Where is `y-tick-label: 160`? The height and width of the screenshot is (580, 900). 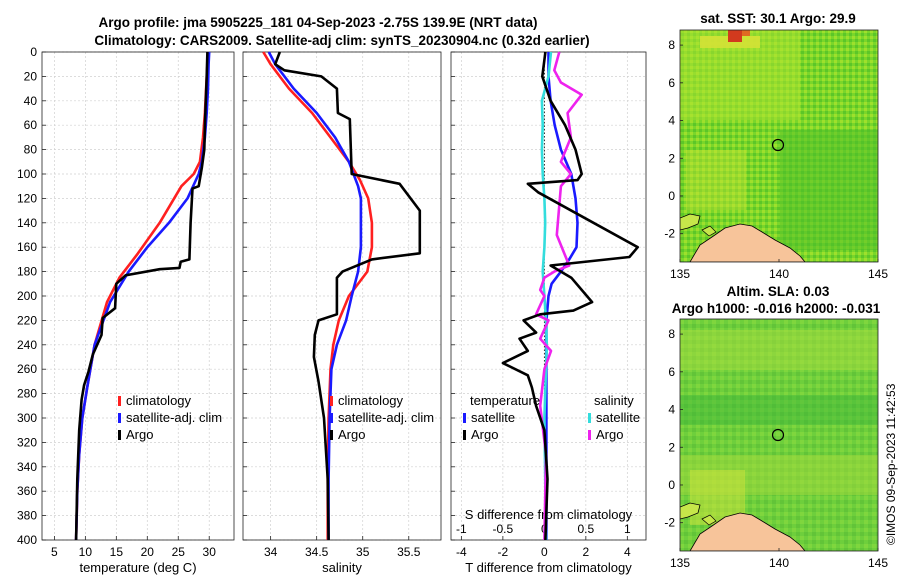 y-tick-label: 160 is located at coordinates (27, 247).